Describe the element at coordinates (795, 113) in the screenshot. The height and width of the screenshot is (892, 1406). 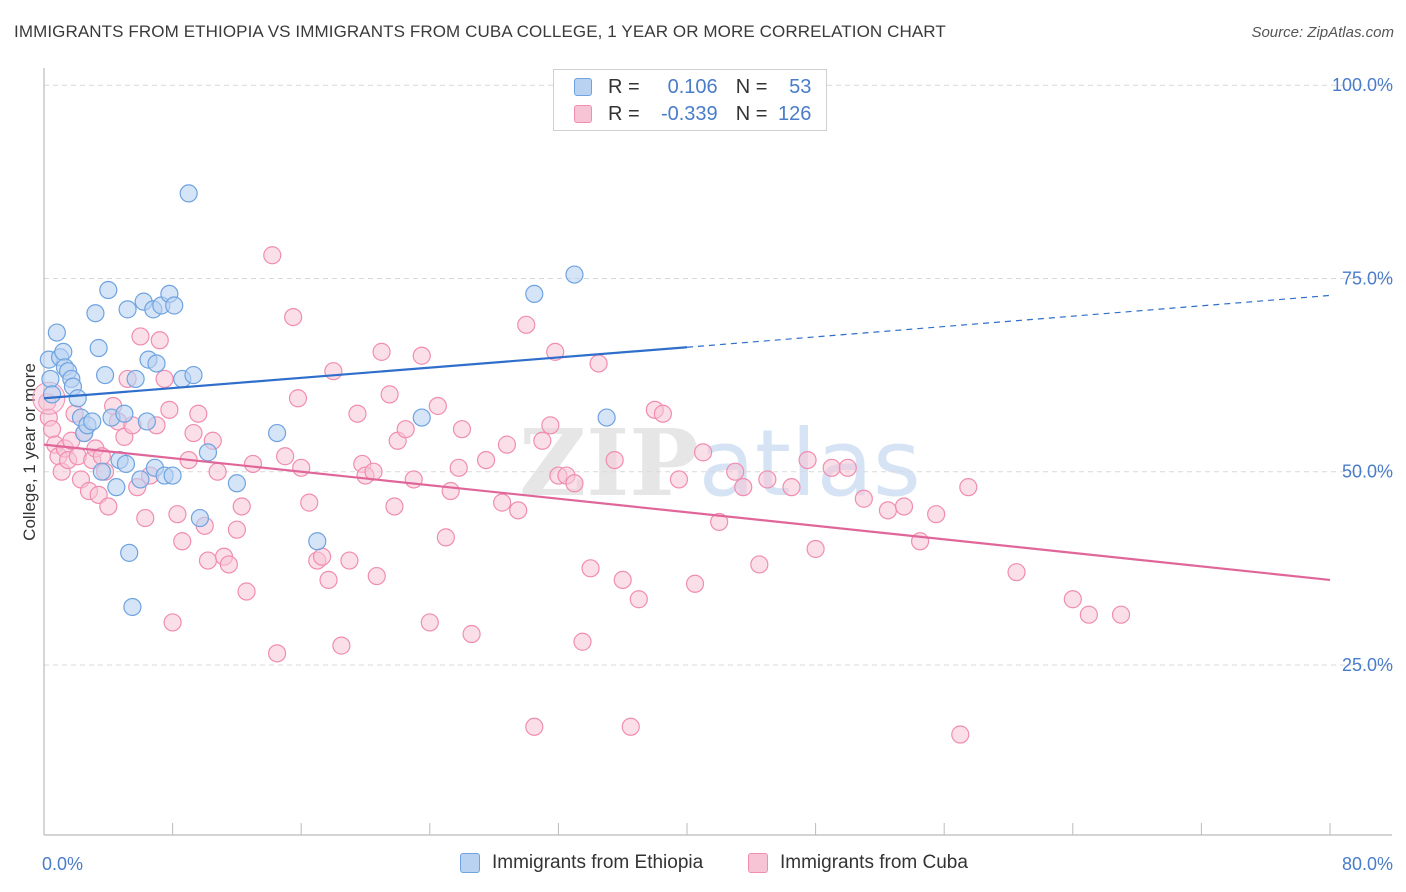
I see `legend-n-value: 126` at that location.